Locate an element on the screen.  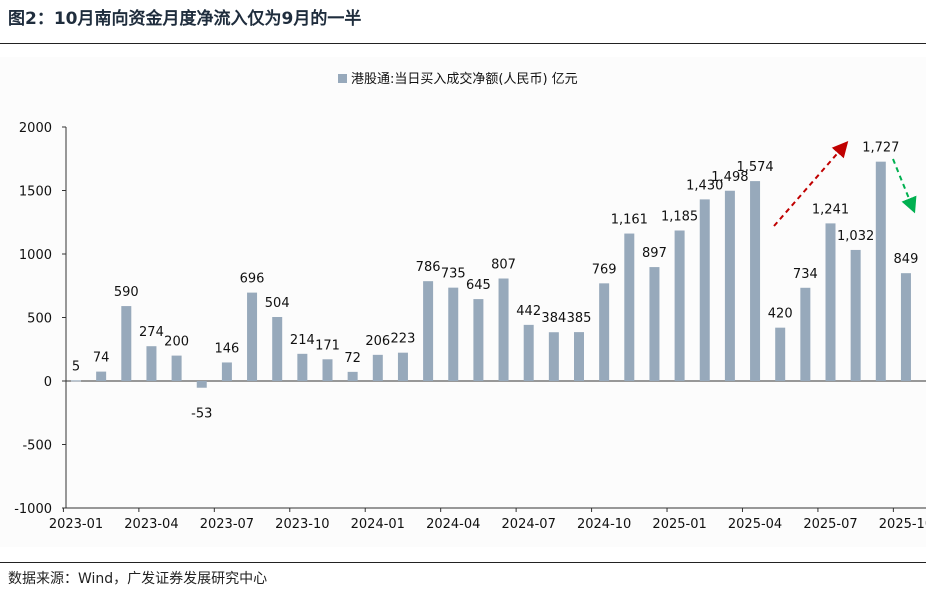
footer-divider is located at coordinates (463, 562).